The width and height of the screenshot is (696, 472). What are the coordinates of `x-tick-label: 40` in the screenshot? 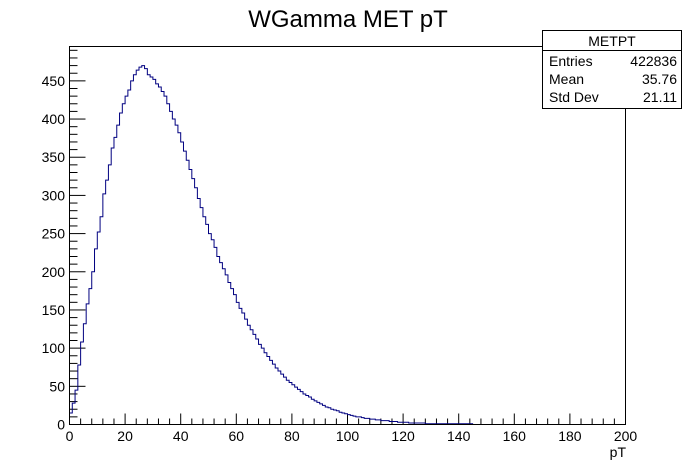 It's located at (181, 436).